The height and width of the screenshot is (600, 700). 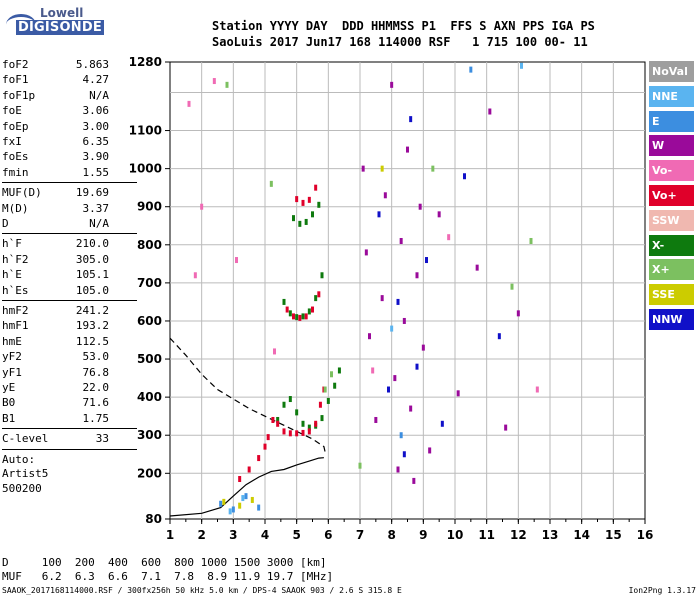 I want to click on param-value: 5.863, so click(x=92, y=64).